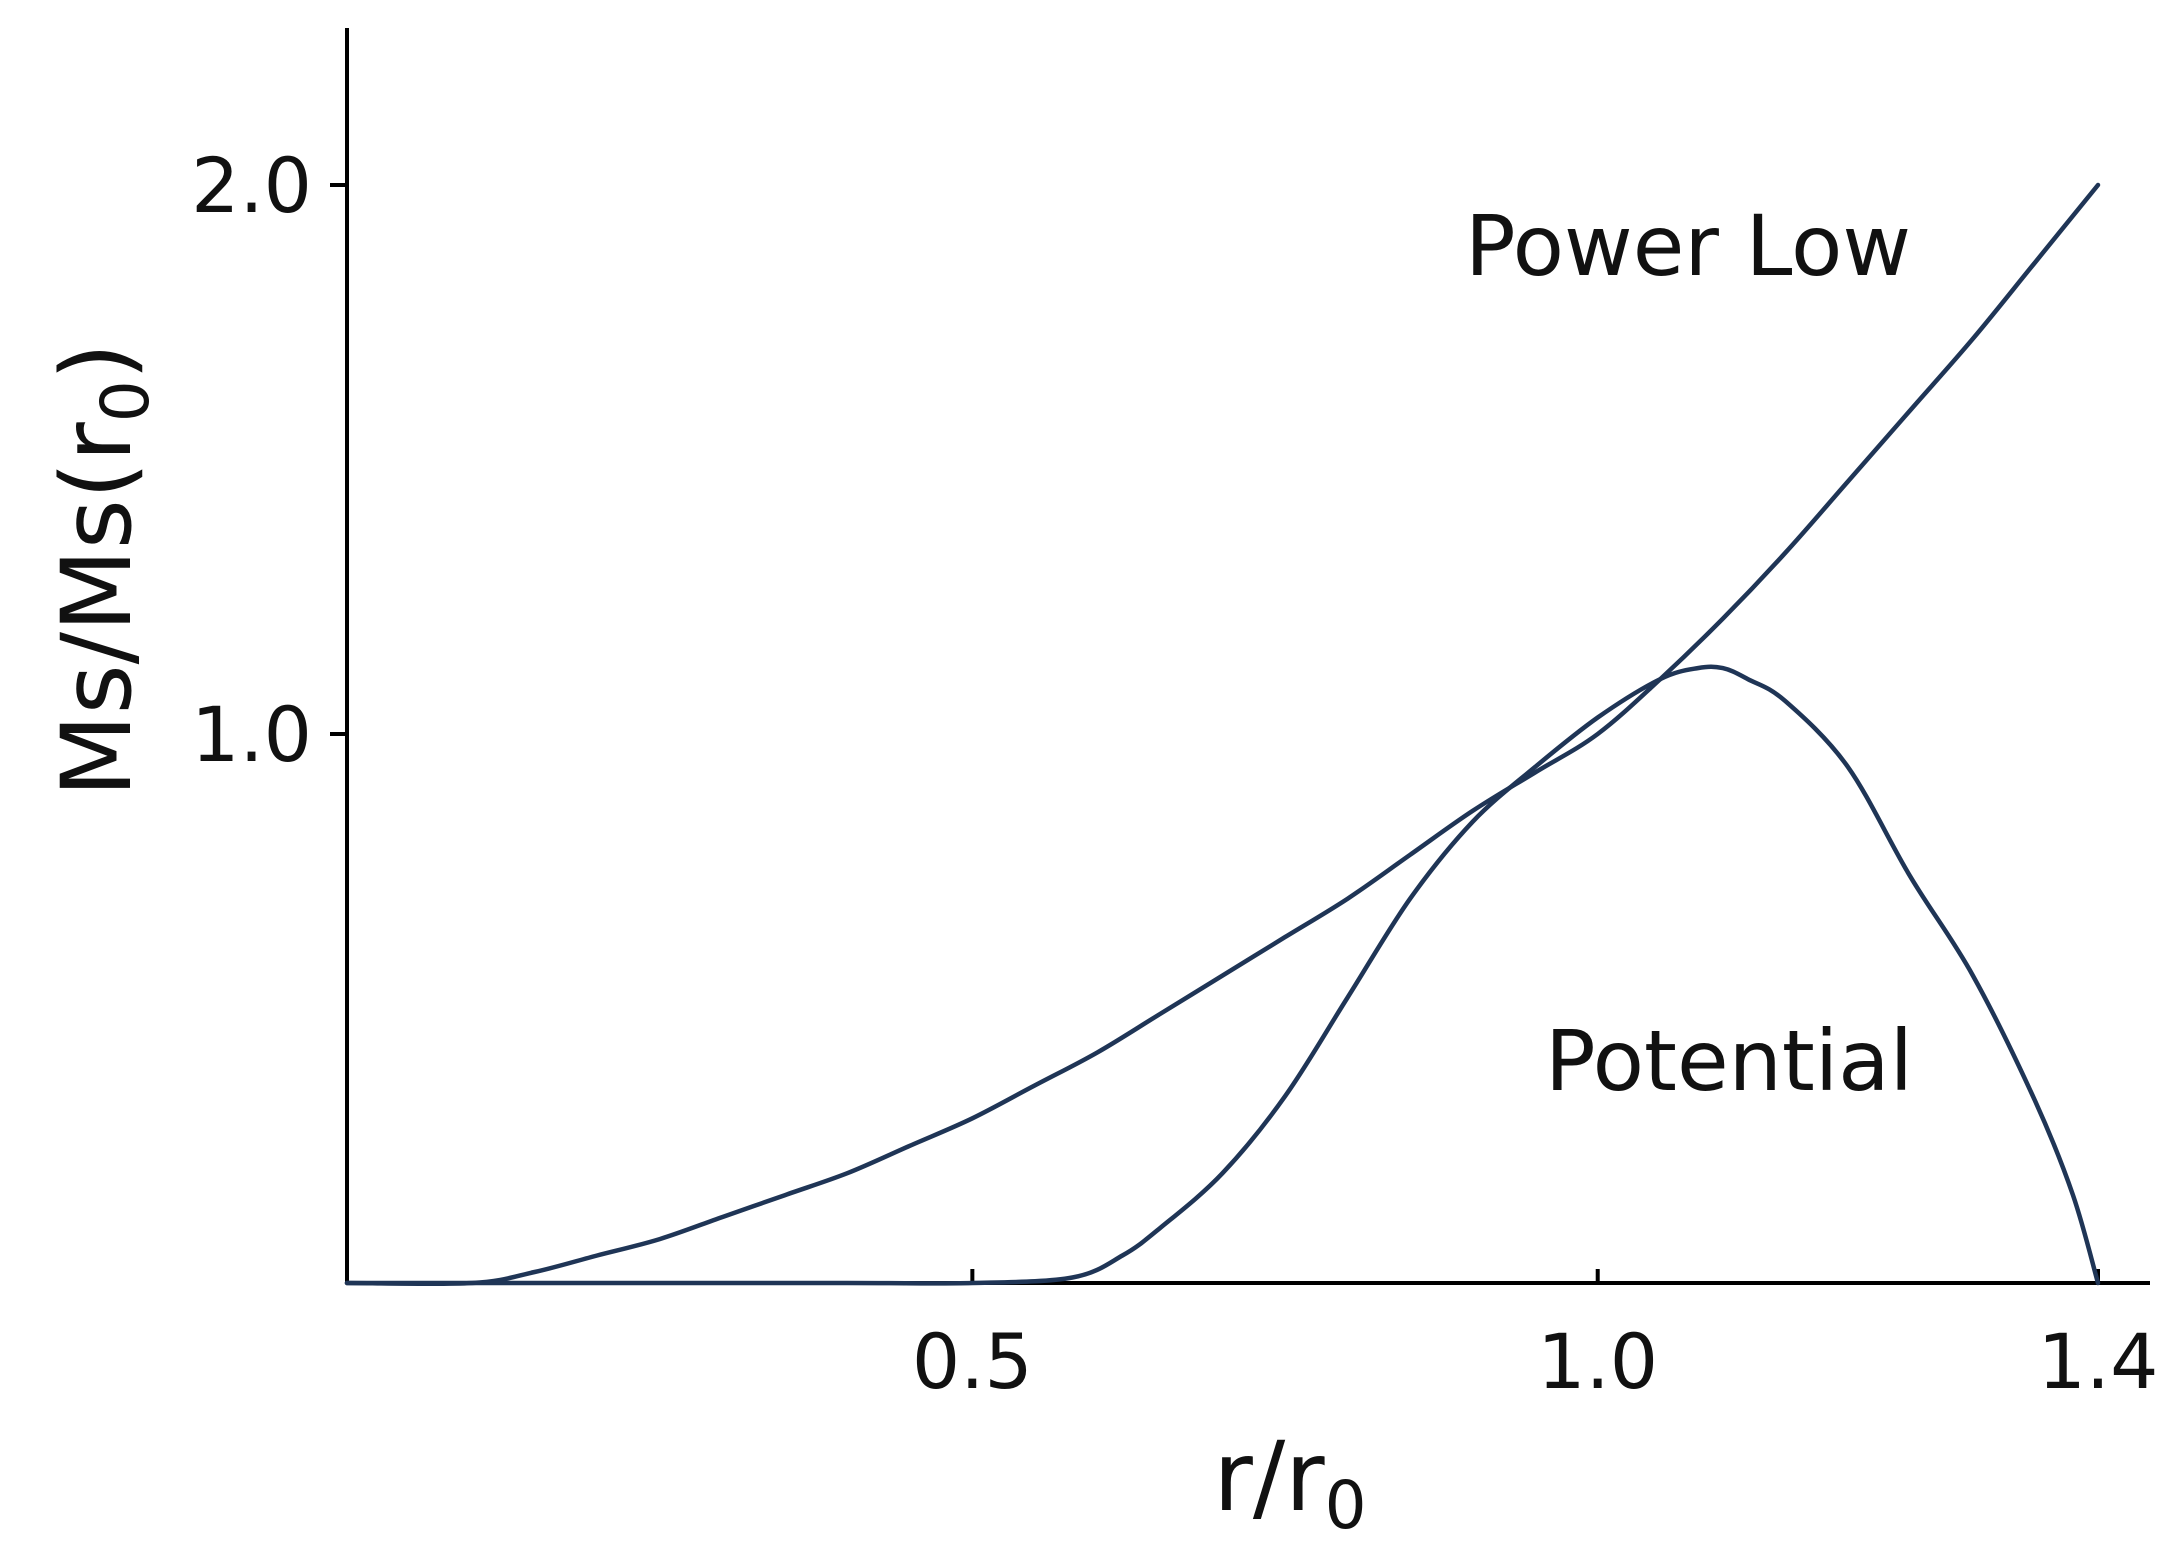 This screenshot has height=1543, width=2167. What do you see at coordinates (97, 361) in the screenshot?
I see `y-axis-title-tail: )` at bounding box center [97, 361].